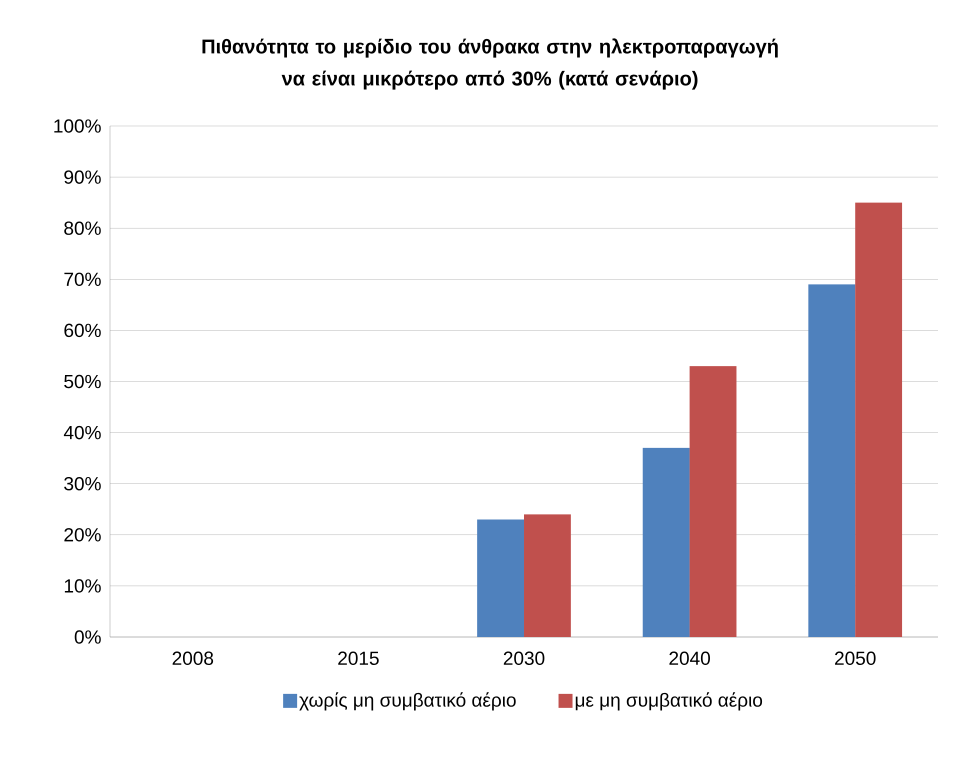 This screenshot has width=957, height=763. Describe the element at coordinates (82, 177) in the screenshot. I see `y-tick-label: 90%` at that location.